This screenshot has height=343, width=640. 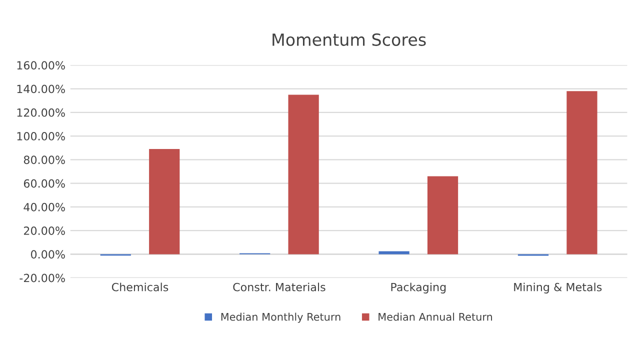 I want to click on x-tick-label: Mining & Metals, so click(x=558, y=288).